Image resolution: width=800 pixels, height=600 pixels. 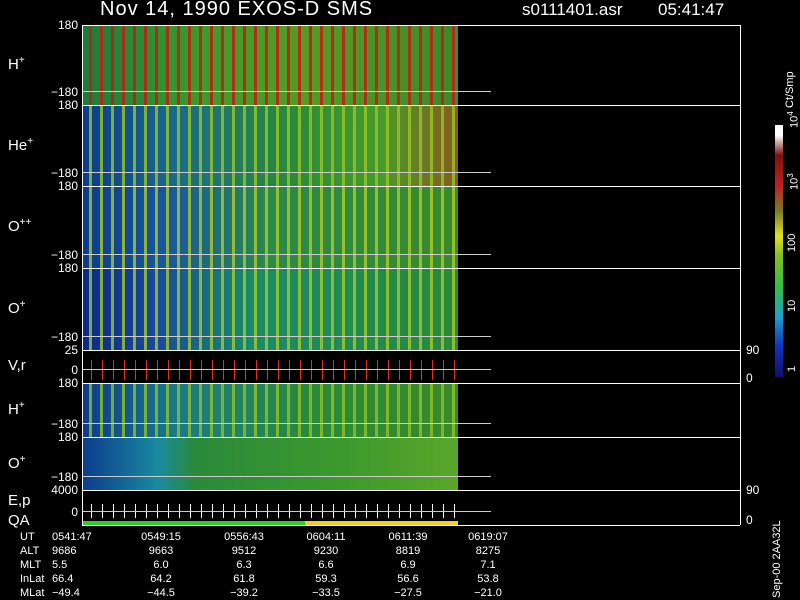 What do you see at coordinates (161, 579) in the screenshot?
I see `cell: 64.2` at bounding box center [161, 579].